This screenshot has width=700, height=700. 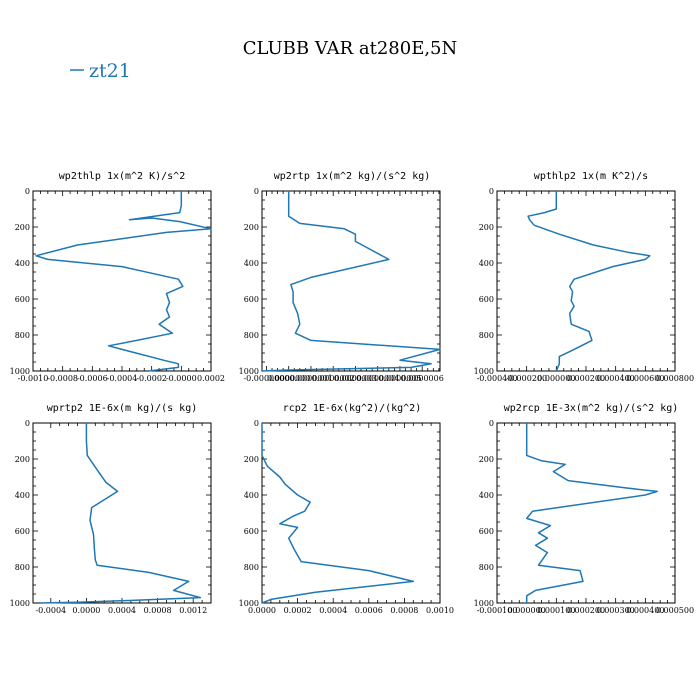 I want to click on panel-title: wpthlp2 1x(m K^2)/s, so click(x=591, y=176).